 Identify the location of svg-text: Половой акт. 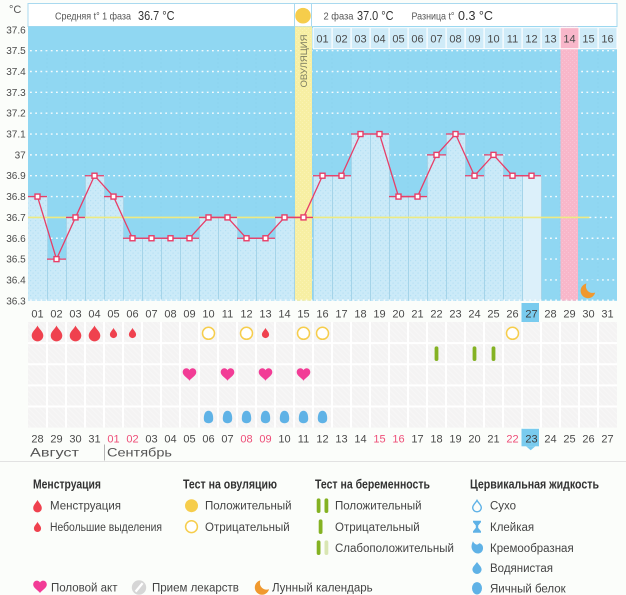
(84, 589).